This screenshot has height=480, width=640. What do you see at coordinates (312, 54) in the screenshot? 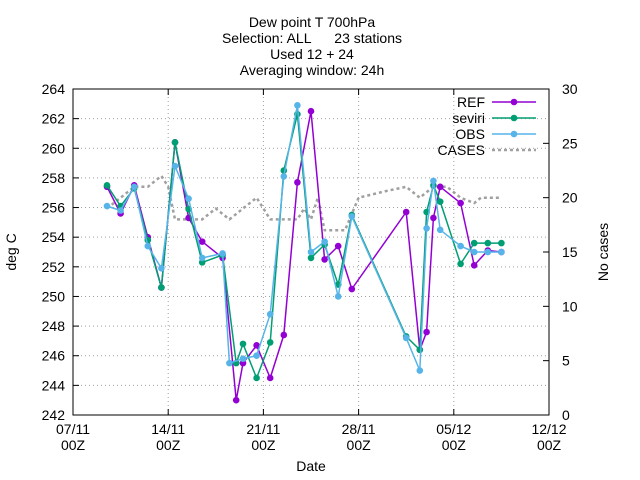
I see `title-line-3: Used 12 + 24` at bounding box center [312, 54].